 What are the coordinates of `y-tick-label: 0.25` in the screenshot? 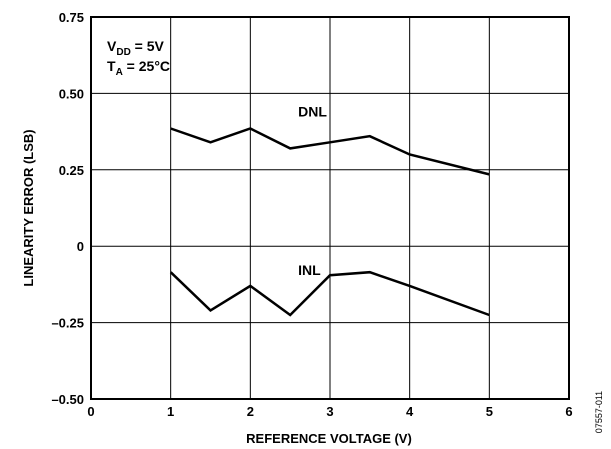 It's located at (71, 170).